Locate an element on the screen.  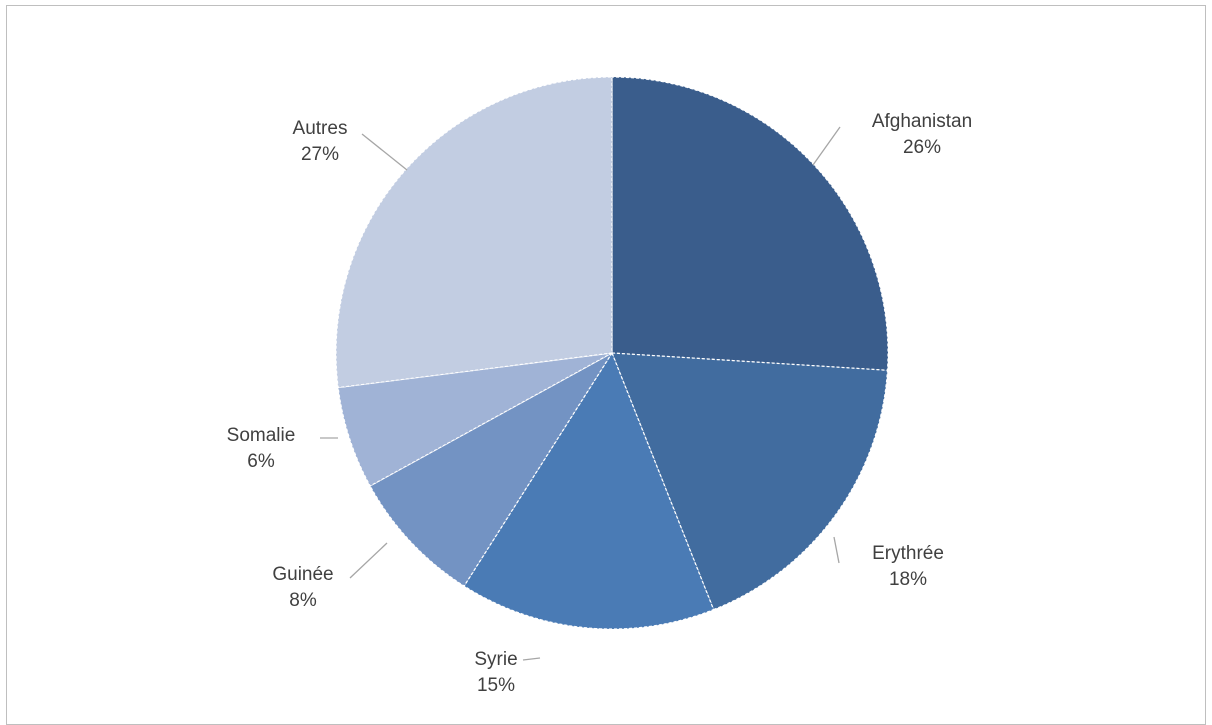
slice-label-name: Afghanistan is located at coordinates (922, 121).